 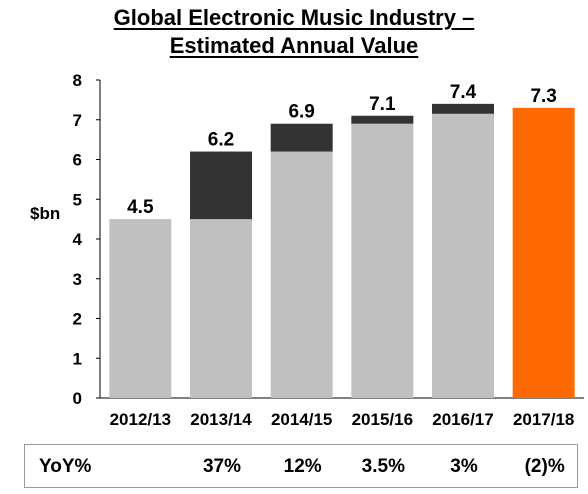 I want to click on bar-value-label: 7.4, so click(x=463, y=92).